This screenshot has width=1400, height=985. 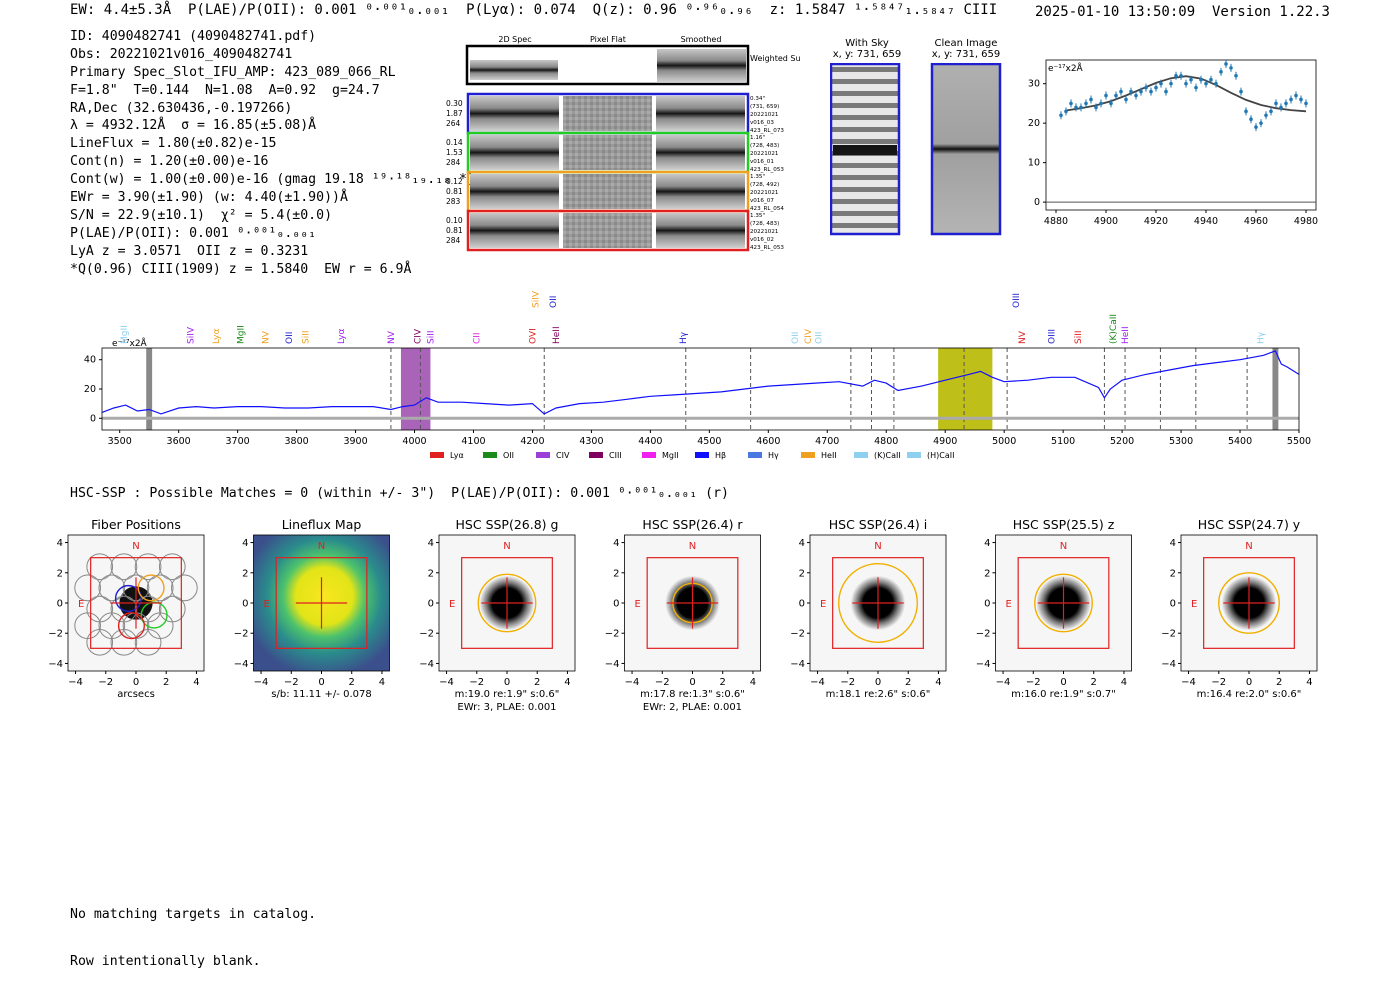 What do you see at coordinates (1262, 337) in the screenshot?
I see `spectrum-line-label: Hγ` at bounding box center [1262, 337].